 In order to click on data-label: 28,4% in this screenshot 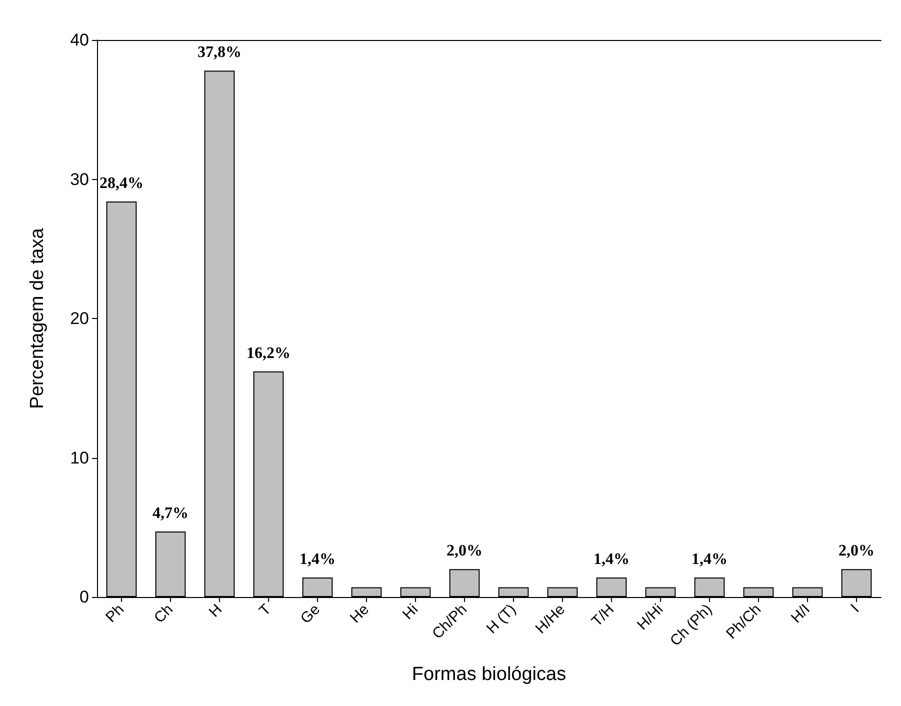, I will do `click(122, 183)`.